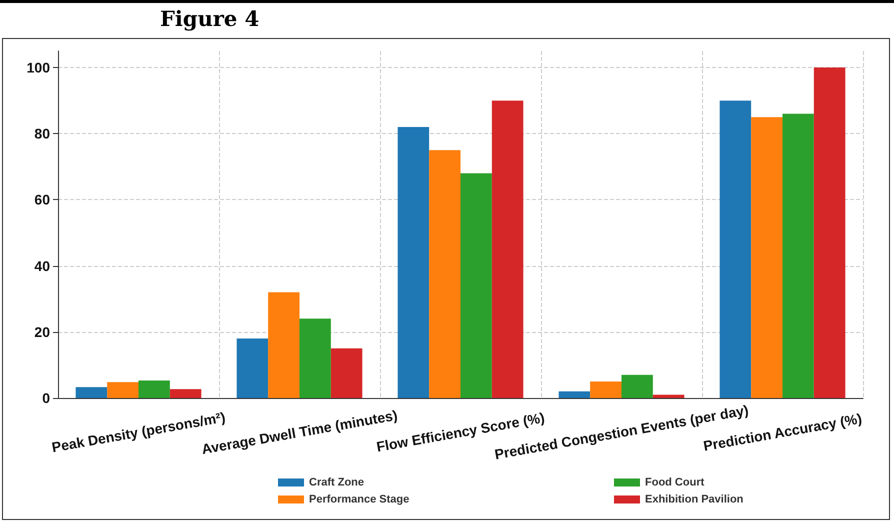  What do you see at coordinates (38, 68) in the screenshot?
I see `y-tick-label: 100` at bounding box center [38, 68].